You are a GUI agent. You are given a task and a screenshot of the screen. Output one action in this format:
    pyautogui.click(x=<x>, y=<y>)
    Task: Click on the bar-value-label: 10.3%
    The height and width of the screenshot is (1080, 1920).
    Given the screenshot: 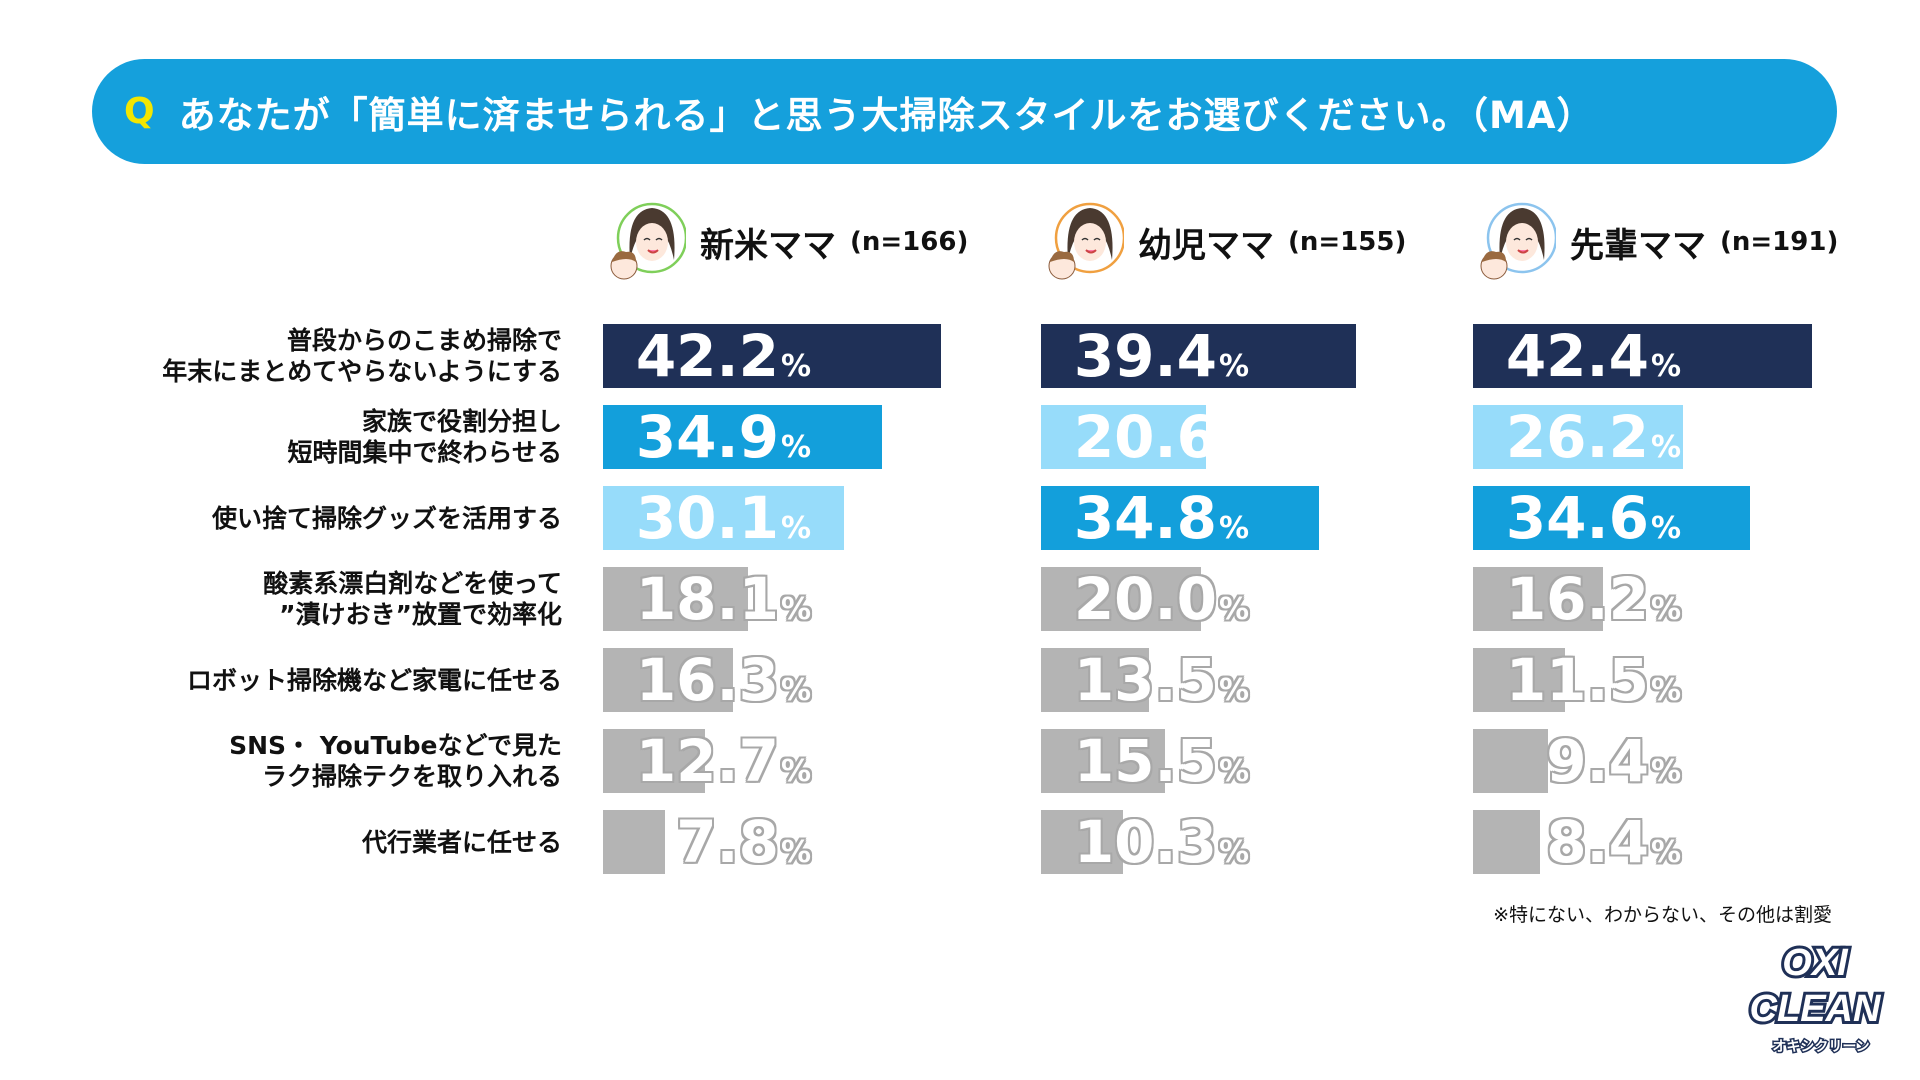 What is the action you would take?
    pyautogui.click(x=1144, y=842)
    